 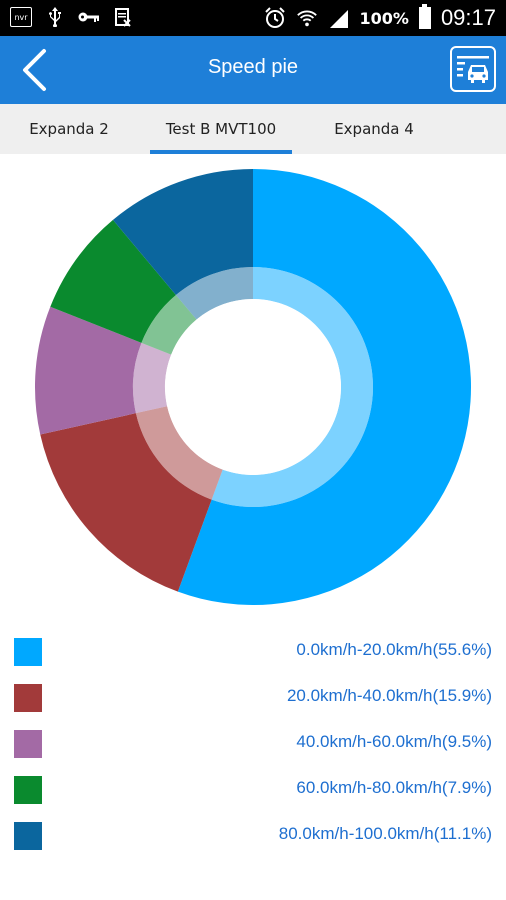 What do you see at coordinates (55, 17) in the screenshot?
I see `usb-icon` at bounding box center [55, 17].